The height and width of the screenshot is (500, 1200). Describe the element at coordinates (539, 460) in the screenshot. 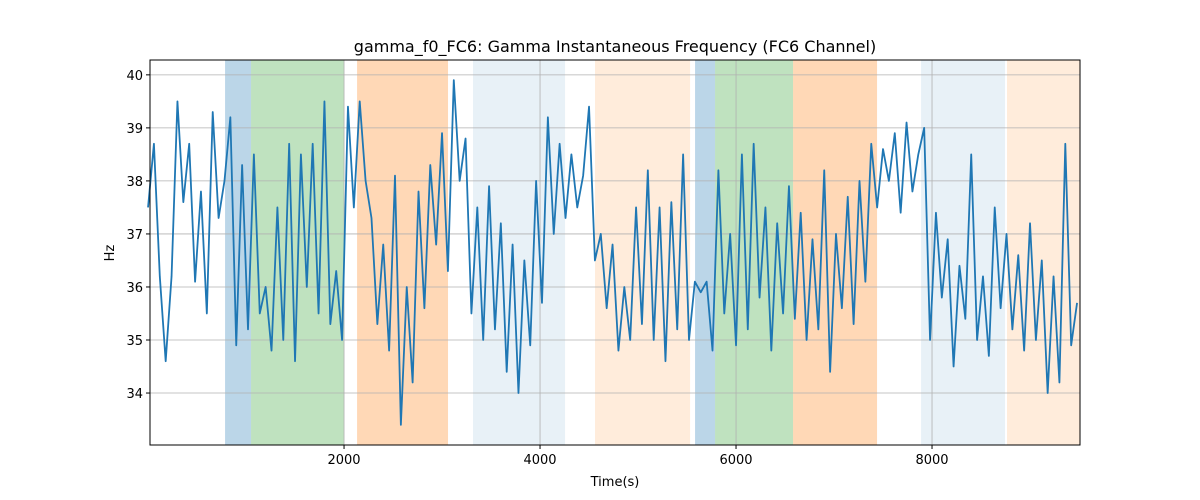

I see `x-tick-label: 4000` at that location.